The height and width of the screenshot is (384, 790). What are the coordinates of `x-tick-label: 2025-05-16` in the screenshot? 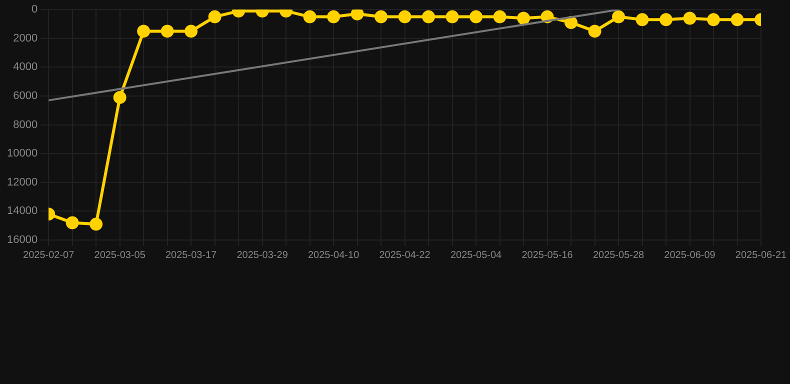 It's located at (548, 255).